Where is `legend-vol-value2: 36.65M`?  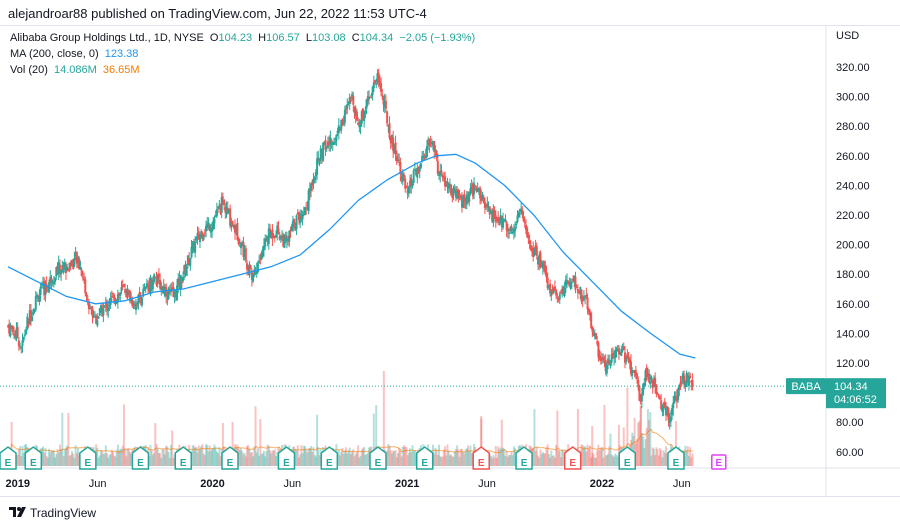
legend-vol-value2: 36.65M is located at coordinates (121, 70).